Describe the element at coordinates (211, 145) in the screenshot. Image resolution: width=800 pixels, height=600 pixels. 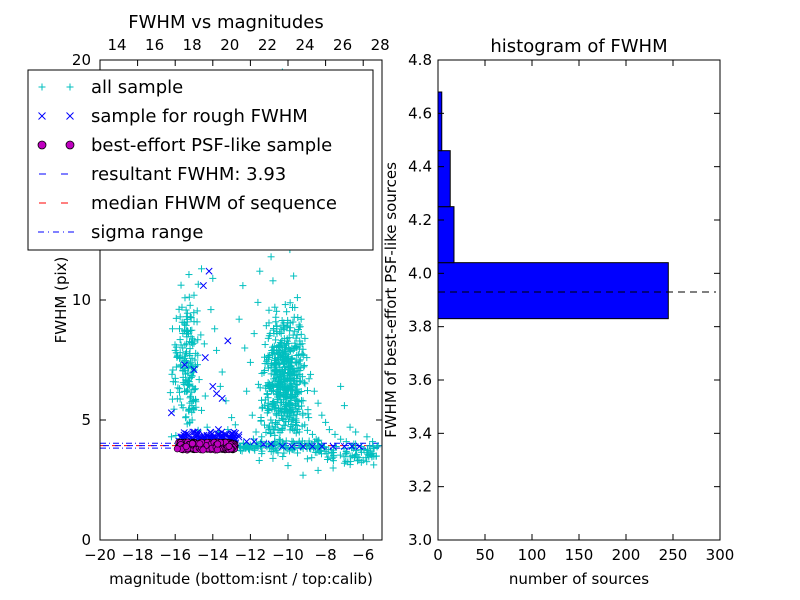
I see `legend-label: best-effort PSF-like sample` at that location.